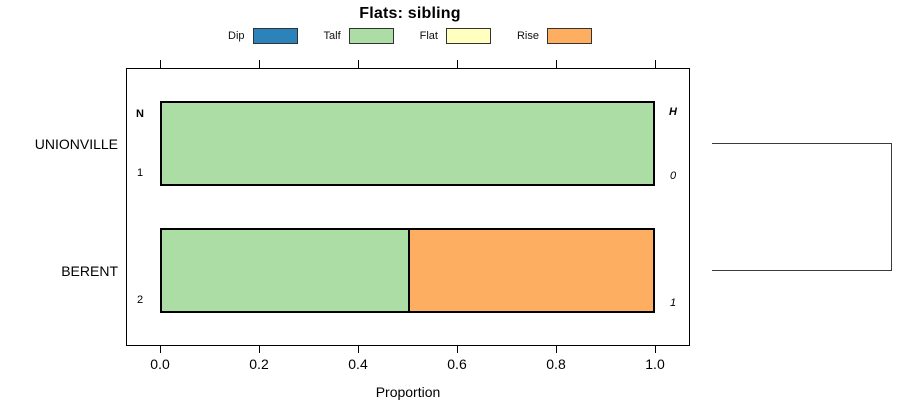 This screenshot has width=900, height=420. What do you see at coordinates (457, 364) in the screenshot?
I see `x-axis-tick-label: 0.6` at bounding box center [457, 364].